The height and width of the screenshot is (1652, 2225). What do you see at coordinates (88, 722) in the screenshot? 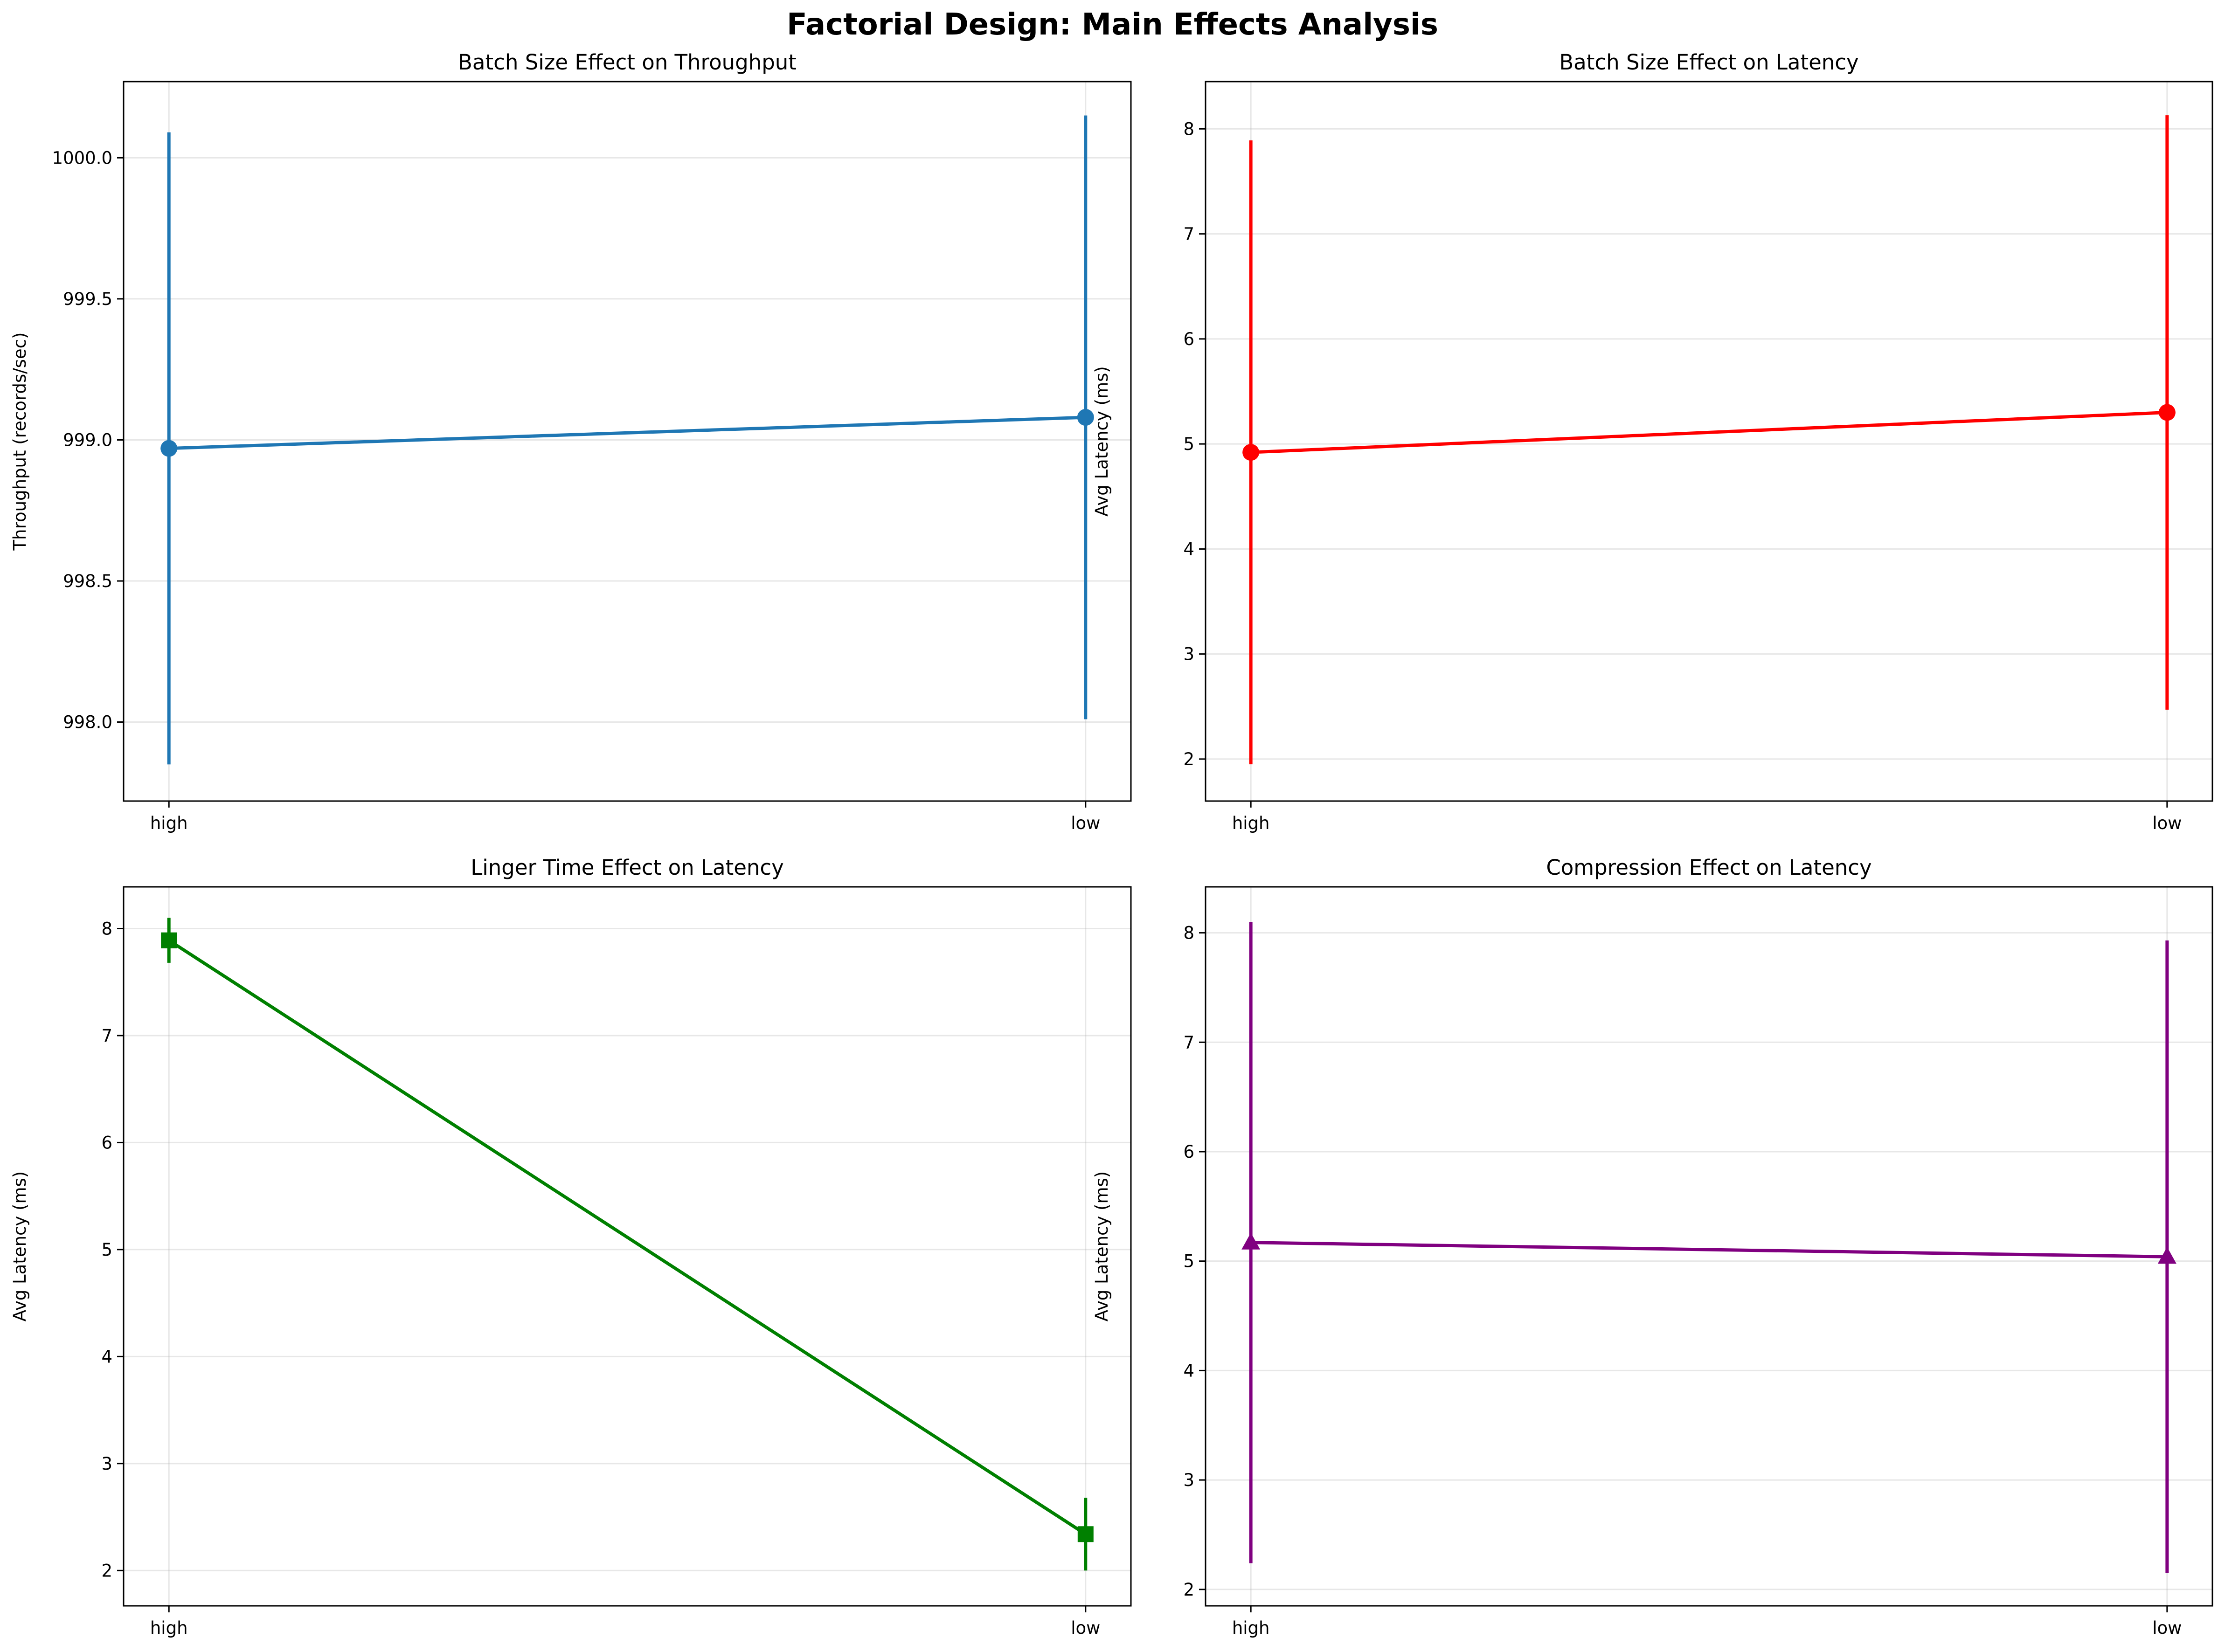
I see `y-tick-label: 998.0` at bounding box center [88, 722].